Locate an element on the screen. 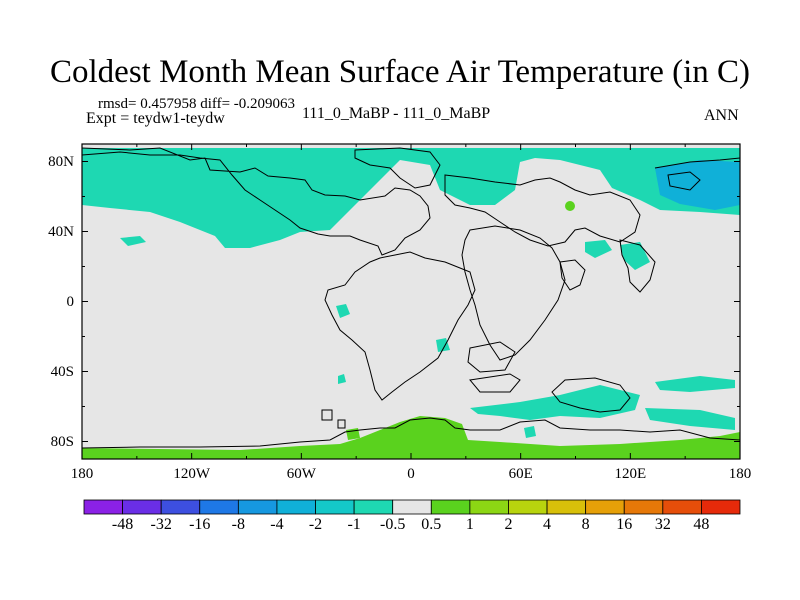 The image size is (800, 600). east-siberia-cooling is located at coordinates (697, 185).